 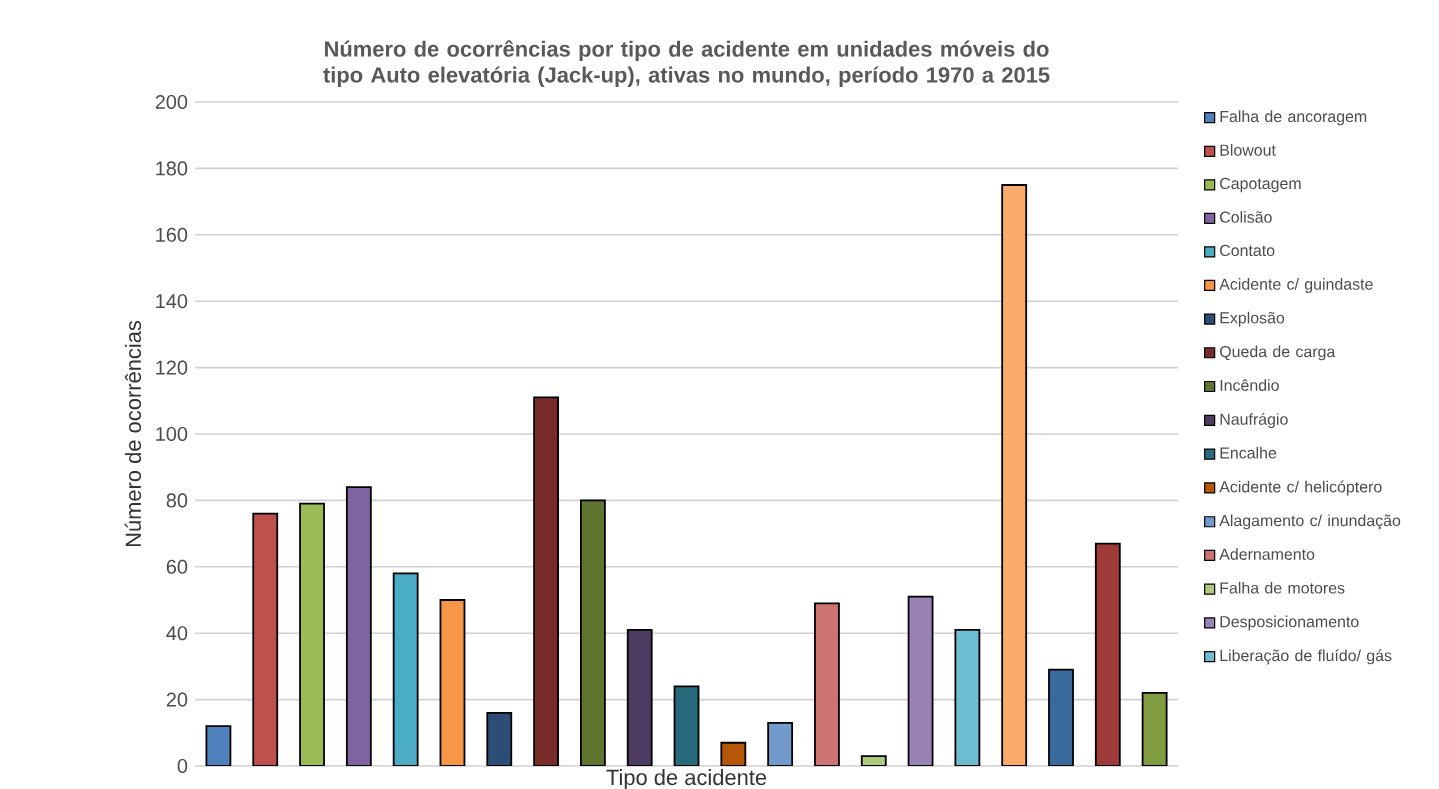 What do you see at coordinates (172, 234) in the screenshot?
I see `y-tick-label: 160` at bounding box center [172, 234].